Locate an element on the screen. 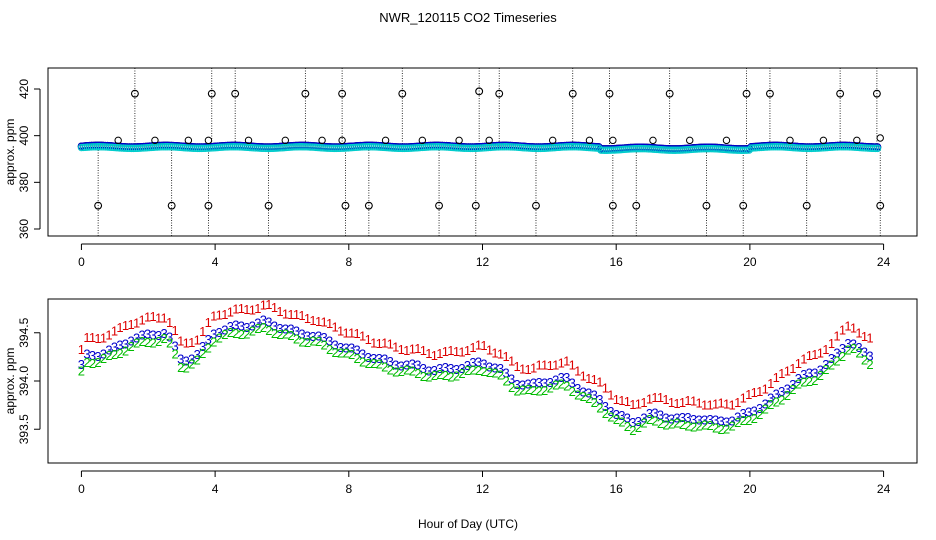 This screenshot has width=936, height=540. panel2-x-tick-label: 0 is located at coordinates (81, 489).